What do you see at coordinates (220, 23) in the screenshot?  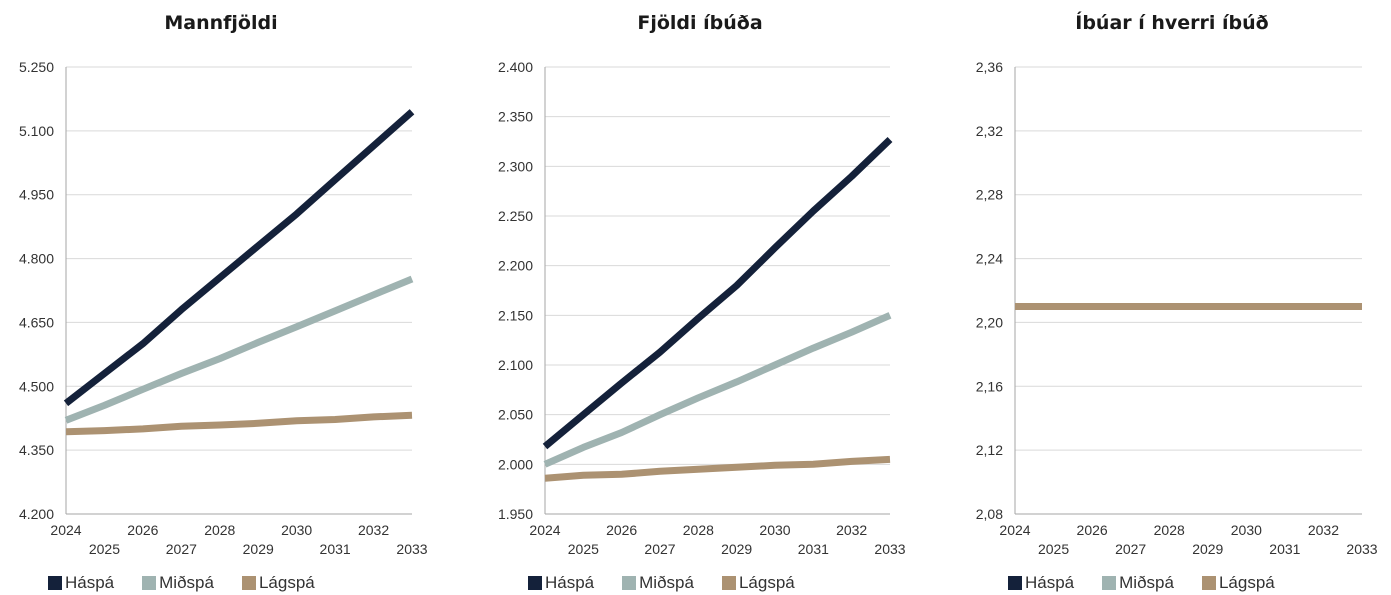 I see `chart-title: Mannfjöldi` at bounding box center [220, 23].